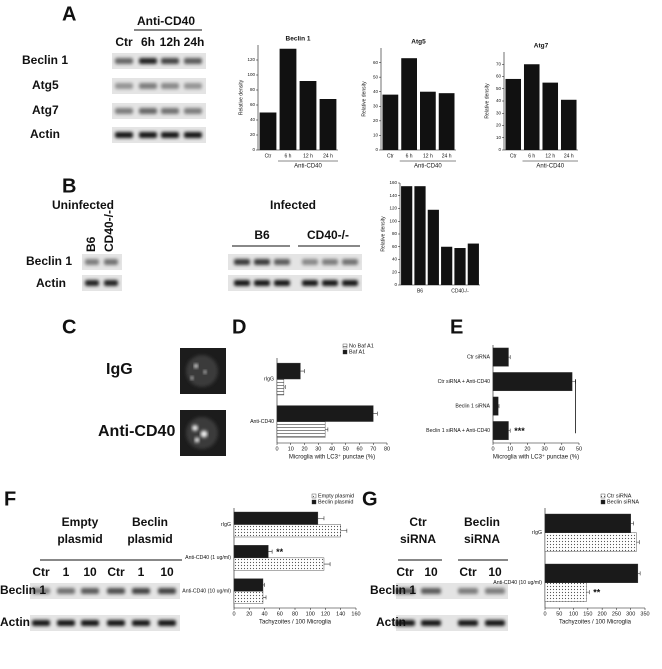 Image resolution: width=662 pixels, height=669 pixels. Describe the element at coordinates (340, 614) in the screenshot. I see `x-tick-label: 140` at that location.